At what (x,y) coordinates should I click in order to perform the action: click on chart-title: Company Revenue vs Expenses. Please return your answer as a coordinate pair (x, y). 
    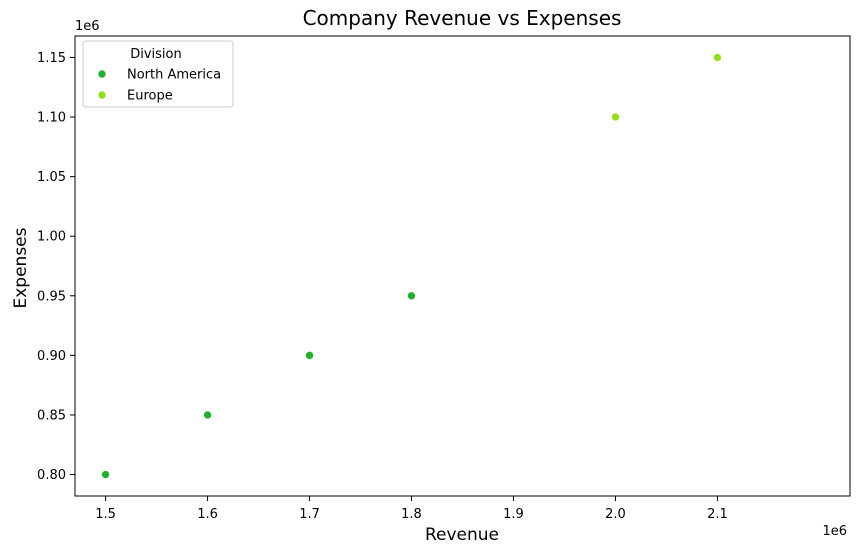
    Looking at the image, I should click on (462, 18).